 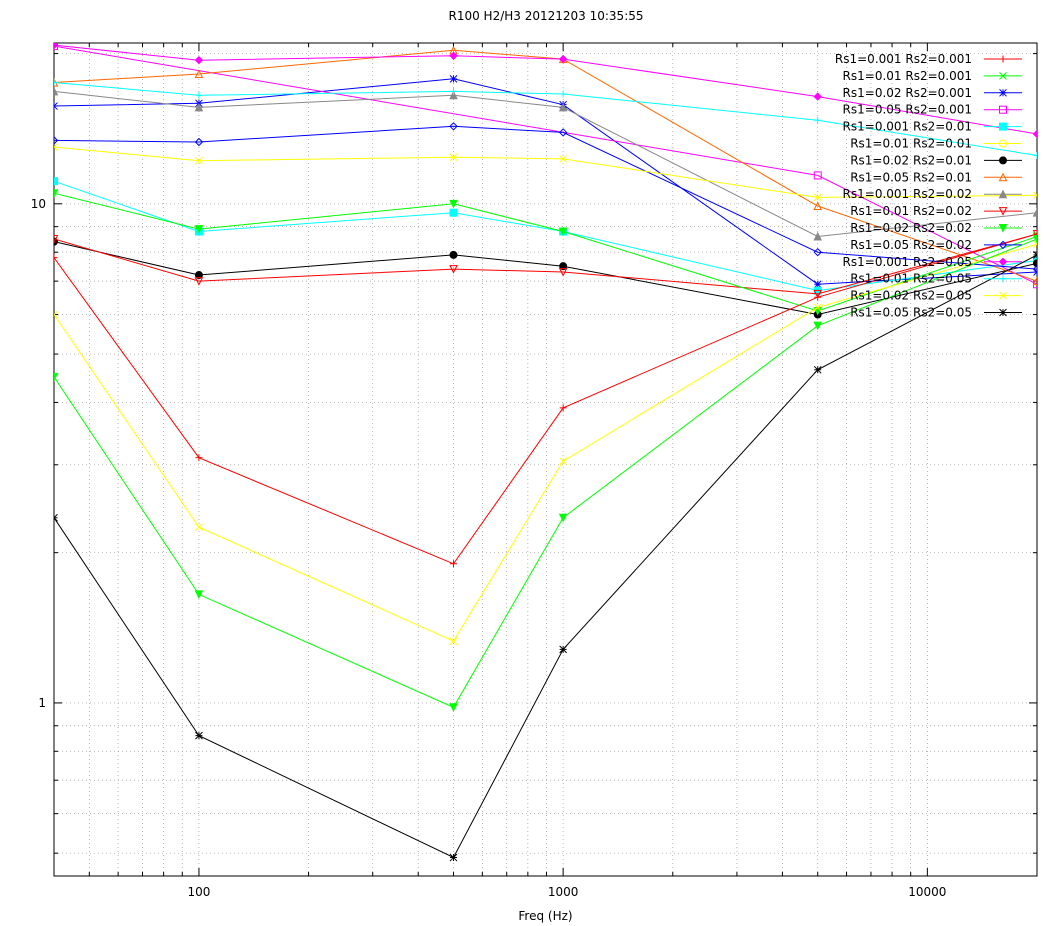 What do you see at coordinates (907, 127) in the screenshot?
I see `legend-label: Rs1=0.001 Rs2=0.01` at bounding box center [907, 127].